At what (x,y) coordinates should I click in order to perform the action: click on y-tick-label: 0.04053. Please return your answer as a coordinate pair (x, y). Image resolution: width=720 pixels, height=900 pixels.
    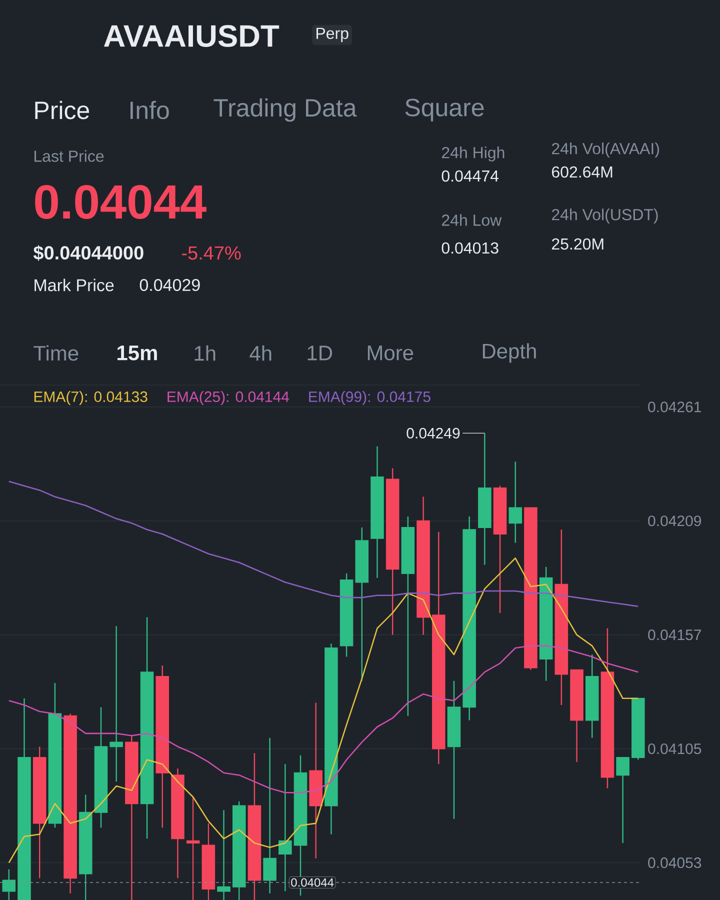
    Looking at the image, I should click on (675, 862).